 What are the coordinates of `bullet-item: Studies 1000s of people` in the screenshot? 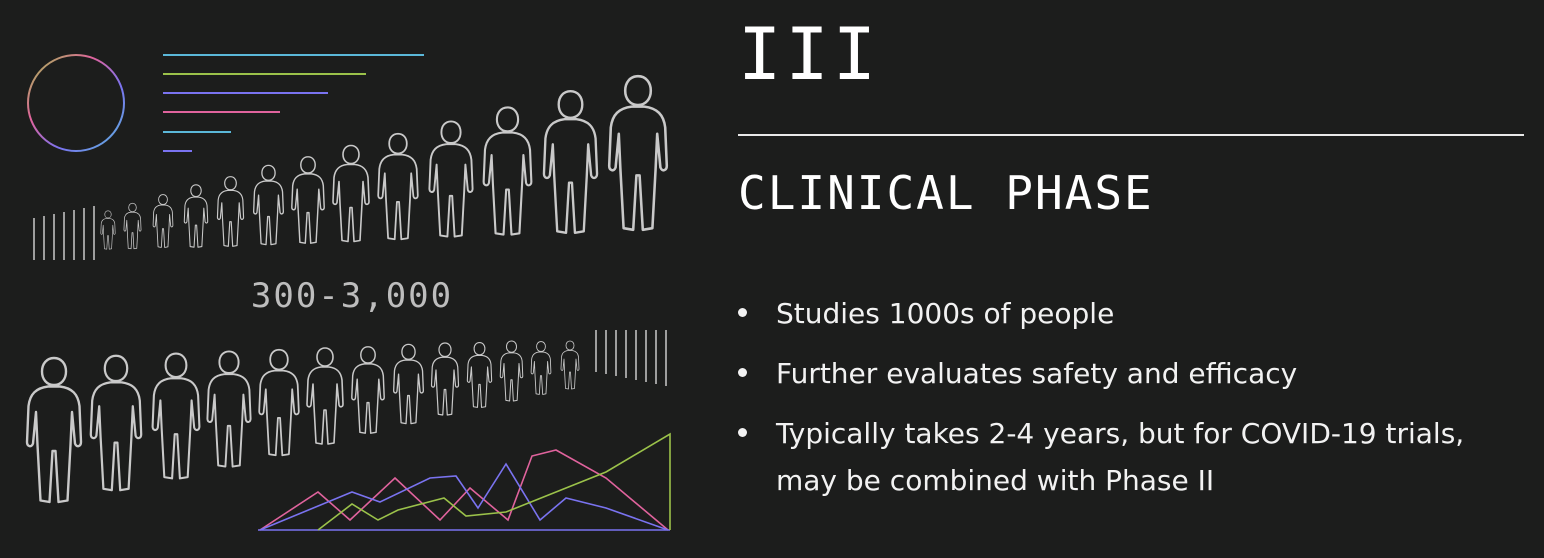 It's located at (1133, 313).